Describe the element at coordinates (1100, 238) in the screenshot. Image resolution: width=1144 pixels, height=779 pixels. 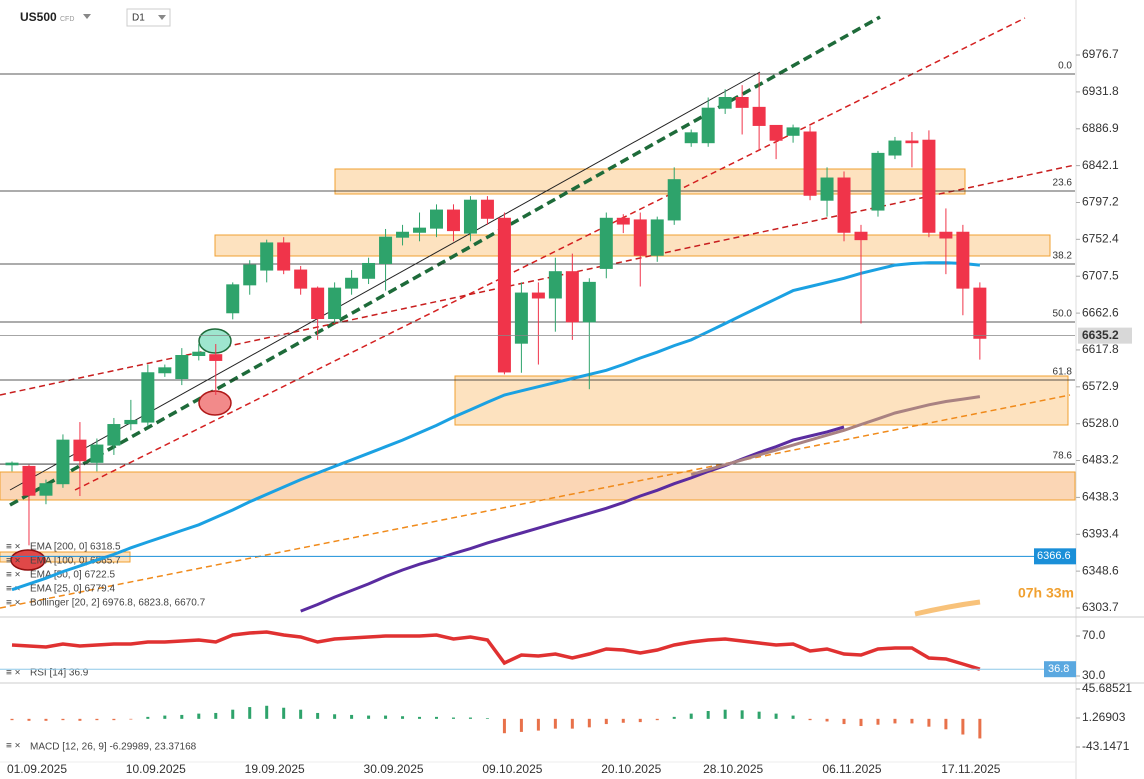
I see `y-tick-label: 6752.4` at that location.